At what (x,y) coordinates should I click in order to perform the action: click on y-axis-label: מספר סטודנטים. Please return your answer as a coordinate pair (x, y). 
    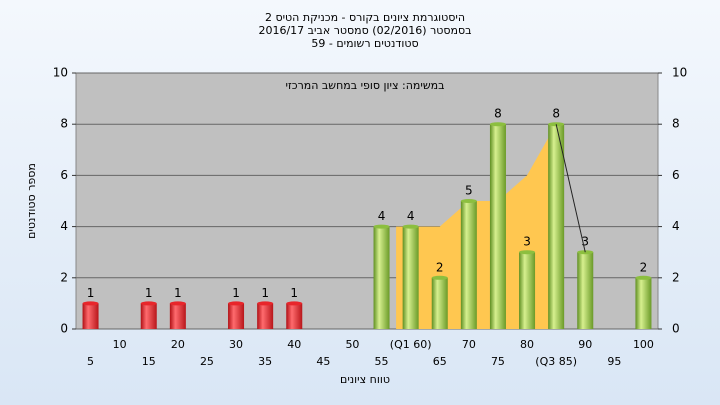
    Looking at the image, I should click on (31, 201).